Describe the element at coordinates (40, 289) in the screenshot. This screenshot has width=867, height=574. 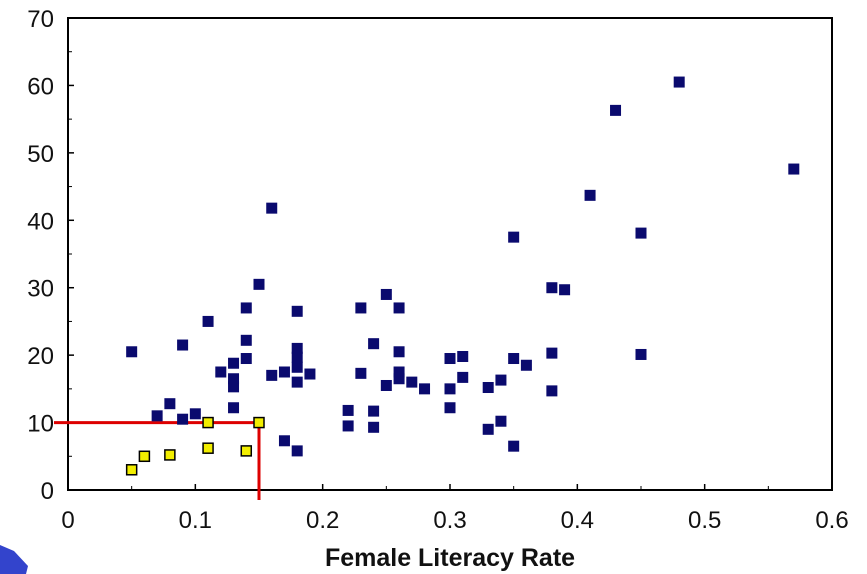
I see `y-tick-label: 30` at that location.